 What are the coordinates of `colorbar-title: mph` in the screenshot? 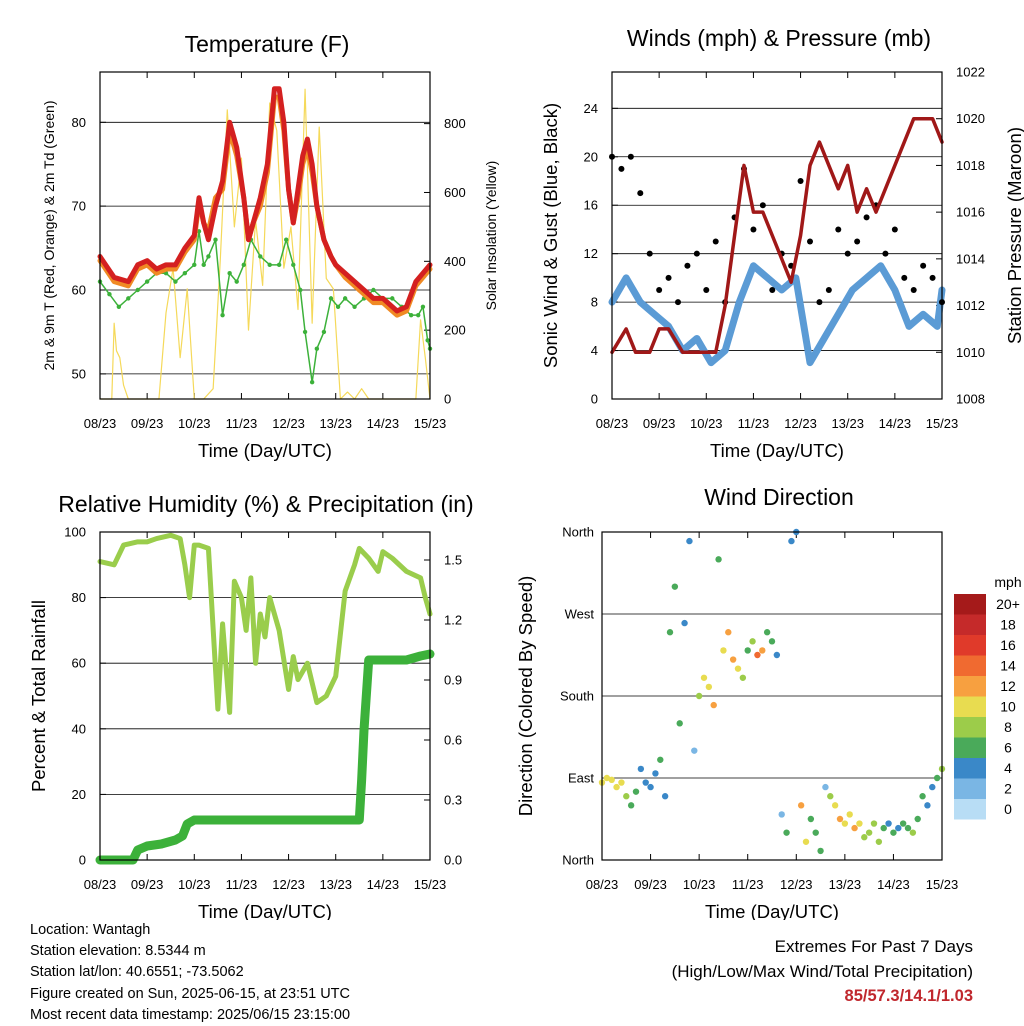 It's located at (1007, 582).